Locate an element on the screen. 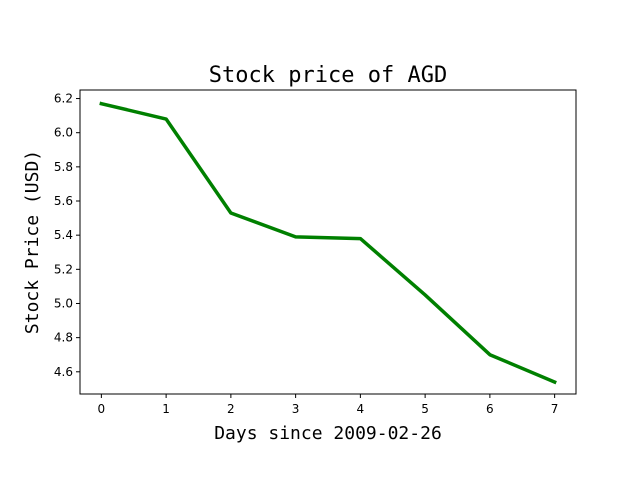 This screenshot has width=640, height=480. y-axis-label: Stock Price (USD) is located at coordinates (32, 242).